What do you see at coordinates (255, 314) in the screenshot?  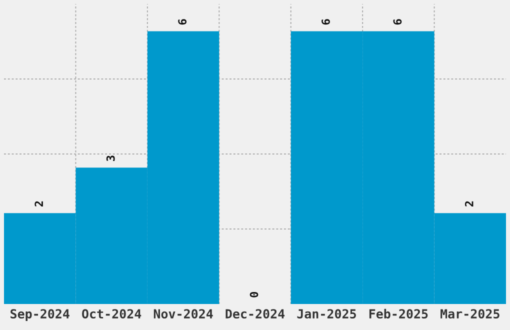 I see `x-tick-label: Dec-2024` at bounding box center [255, 314].